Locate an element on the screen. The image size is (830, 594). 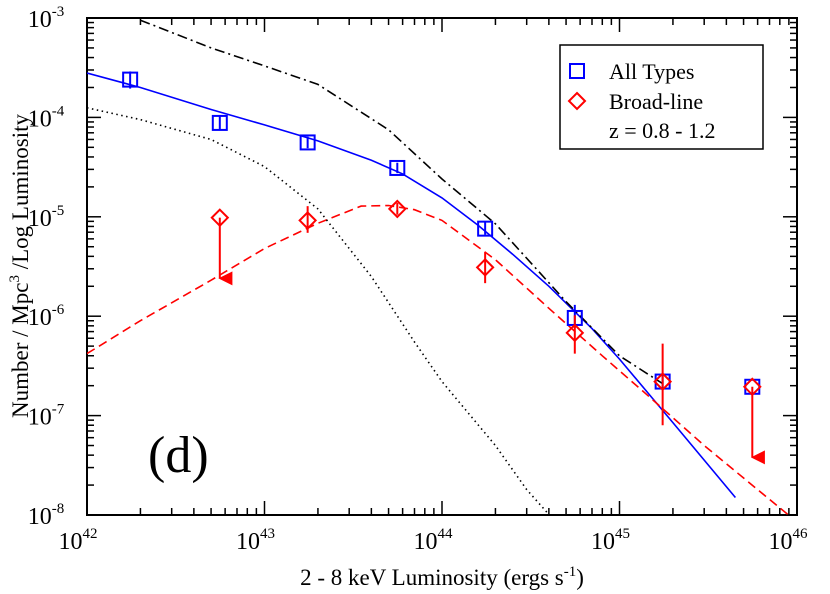
x-tick-label: 1046 is located at coordinates (789, 540).